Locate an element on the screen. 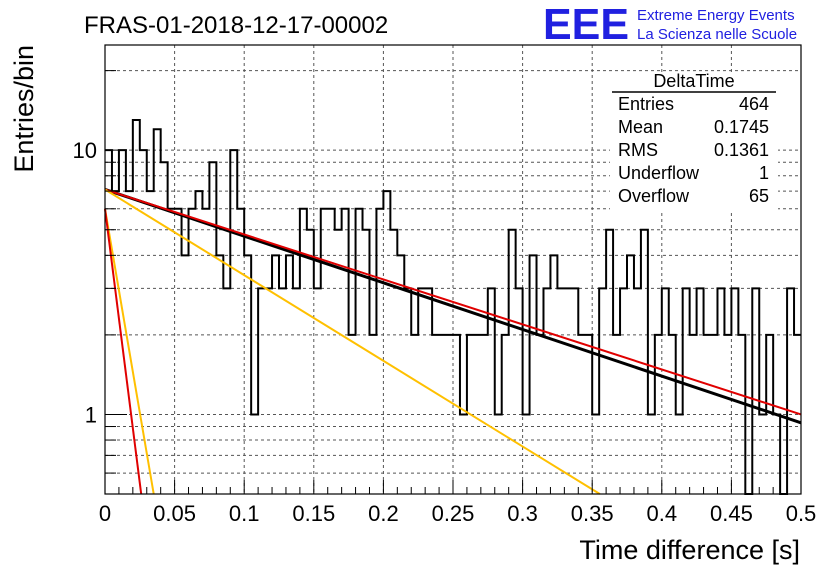 Image resolution: width=836 pixels, height=572 pixels. stats-value: 0.1361 is located at coordinates (741, 150).